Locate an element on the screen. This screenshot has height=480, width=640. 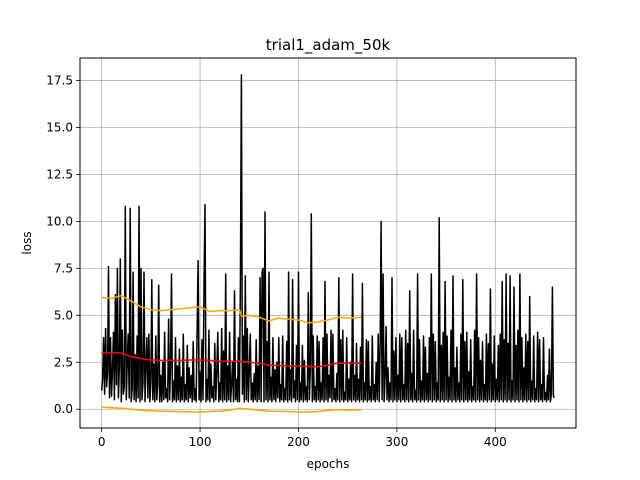
x-tick-label: 100 is located at coordinates (200, 442).